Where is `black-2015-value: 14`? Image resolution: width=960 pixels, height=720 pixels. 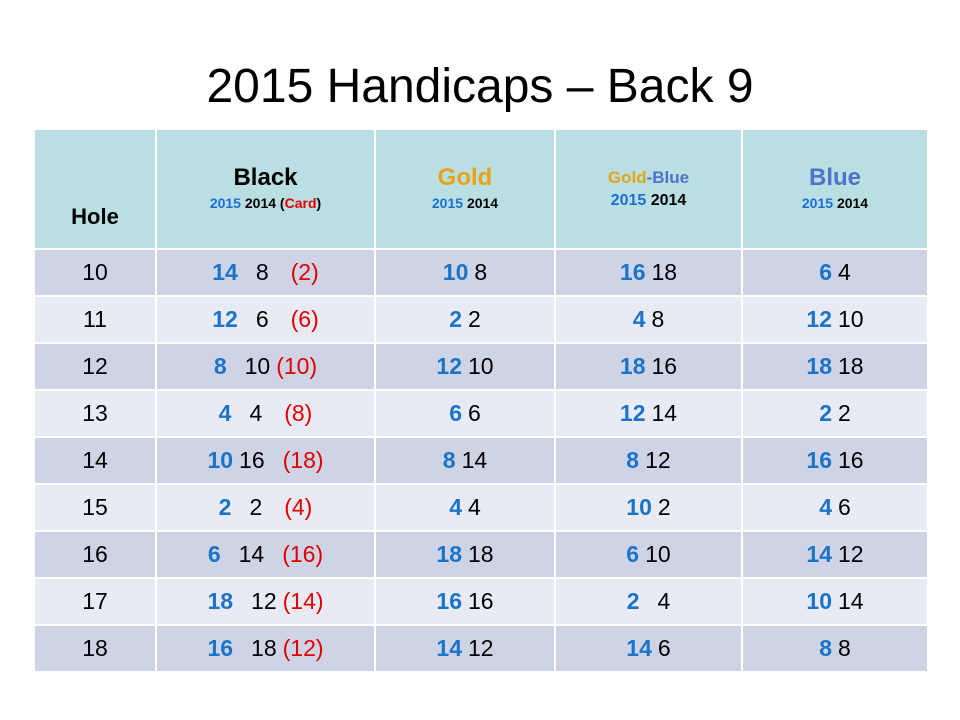 black-2015-value: 14 is located at coordinates (225, 272).